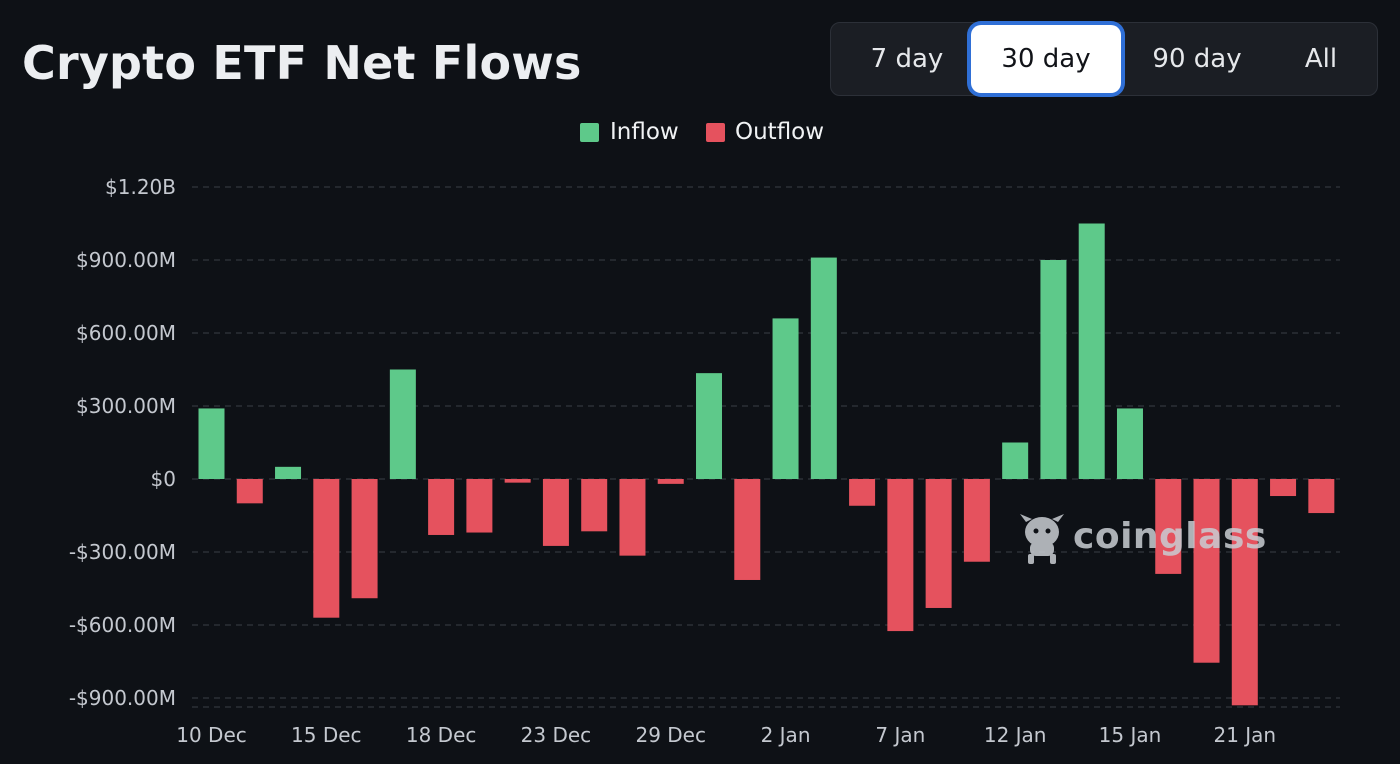 This screenshot has width=1400, height=764. What do you see at coordinates (126, 406) in the screenshot?
I see `y-tick-label: $300.00M` at bounding box center [126, 406].